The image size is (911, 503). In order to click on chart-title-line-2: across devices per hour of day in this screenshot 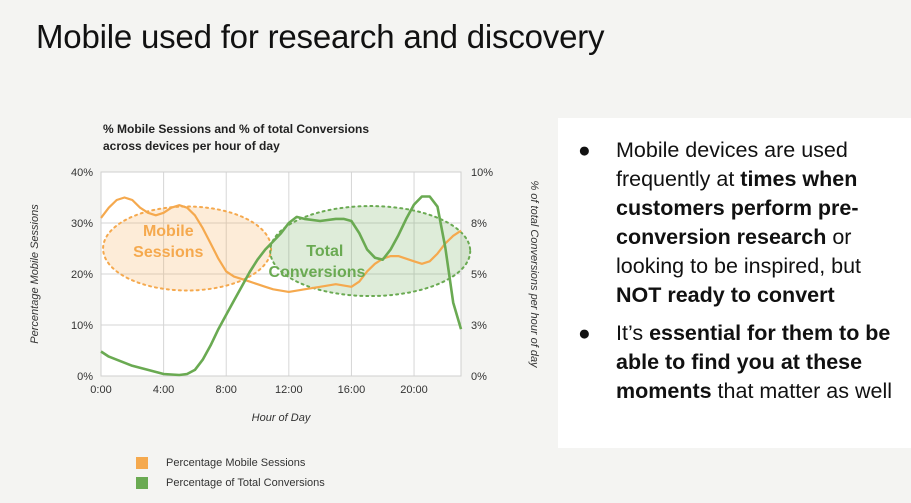, I will do `click(191, 146)`.